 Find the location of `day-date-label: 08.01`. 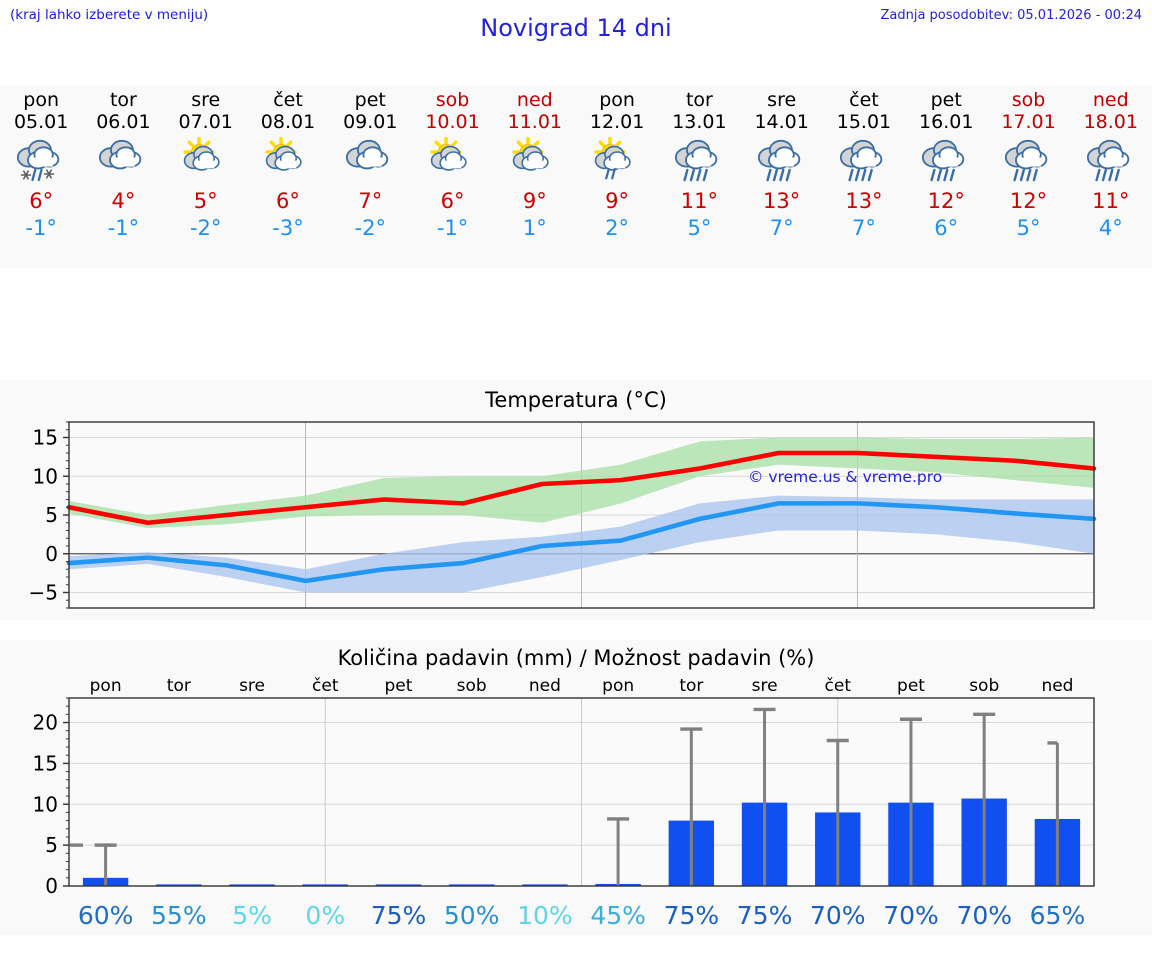

day-date-label: 08.01 is located at coordinates (288, 122).